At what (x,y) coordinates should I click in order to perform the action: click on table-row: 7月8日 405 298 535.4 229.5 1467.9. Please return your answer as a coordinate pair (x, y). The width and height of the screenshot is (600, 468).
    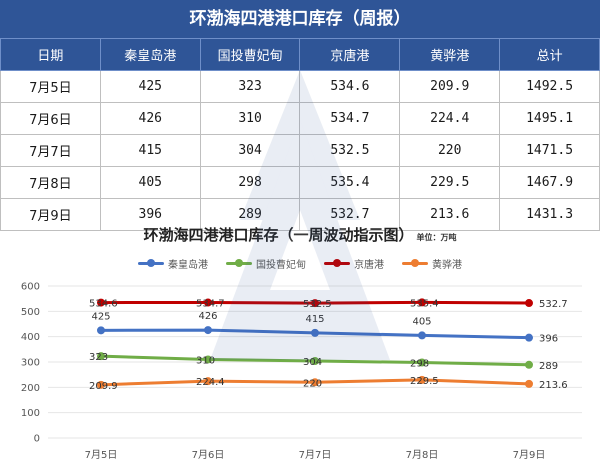
    Looking at the image, I should click on (300, 182).